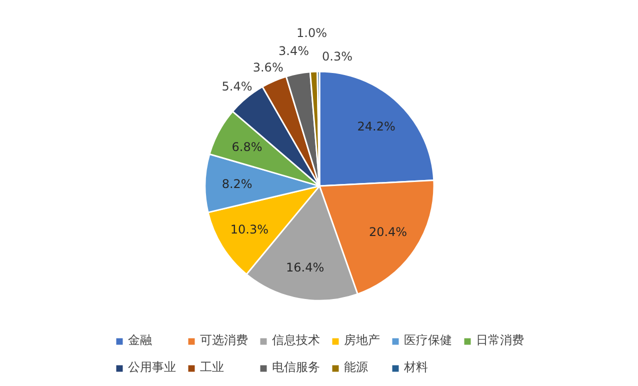 The width and height of the screenshot is (638, 386). Describe the element at coordinates (500, 340) in the screenshot. I see `legend-label: 日常消费` at that location.